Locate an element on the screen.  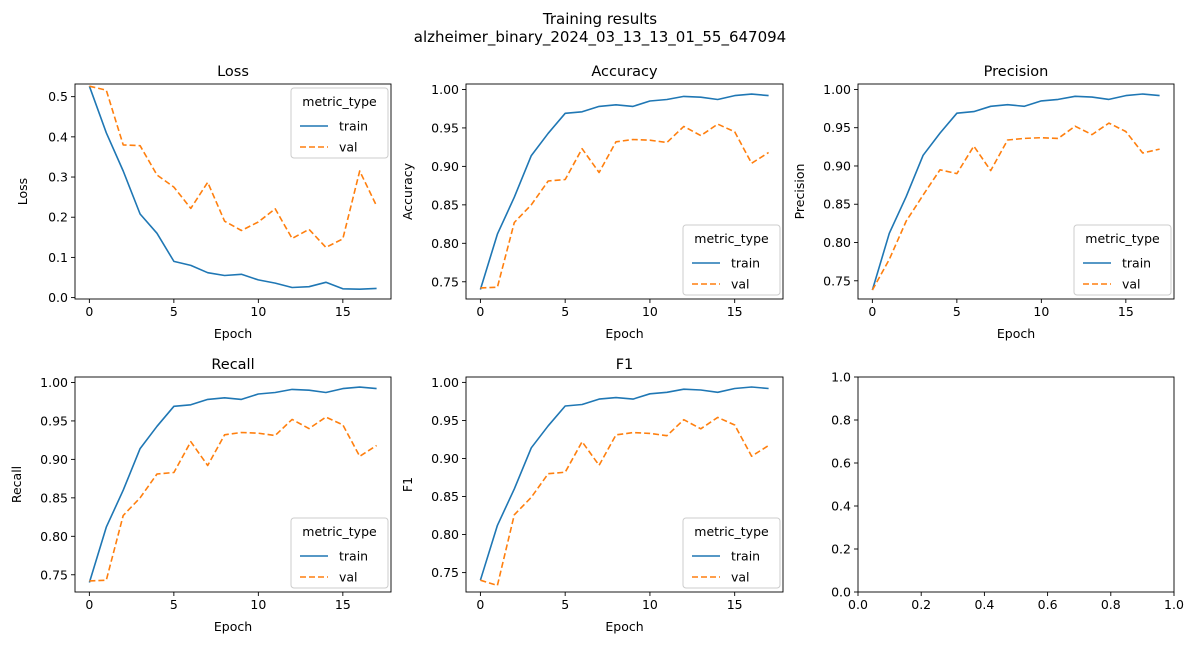
chart-title: F1 is located at coordinates (625, 365).